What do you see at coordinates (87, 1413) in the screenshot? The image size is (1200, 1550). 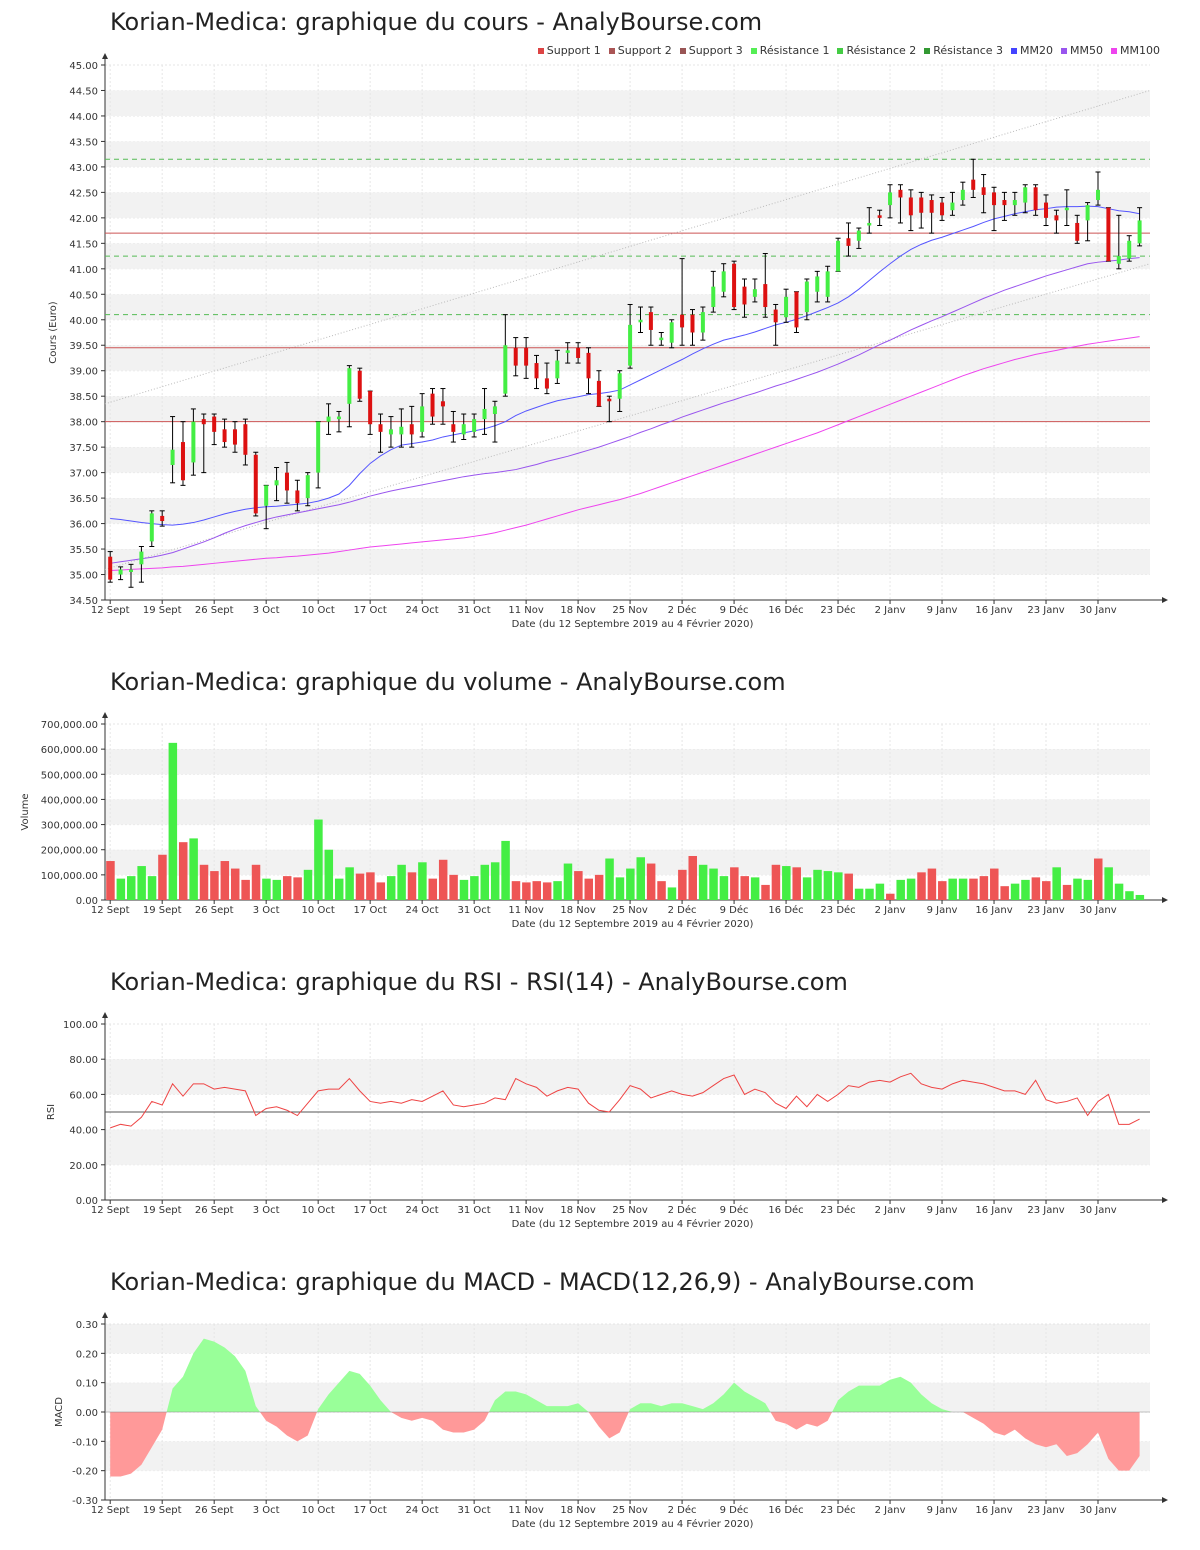 I see `y-tick-label: 0.00` at bounding box center [87, 1413].